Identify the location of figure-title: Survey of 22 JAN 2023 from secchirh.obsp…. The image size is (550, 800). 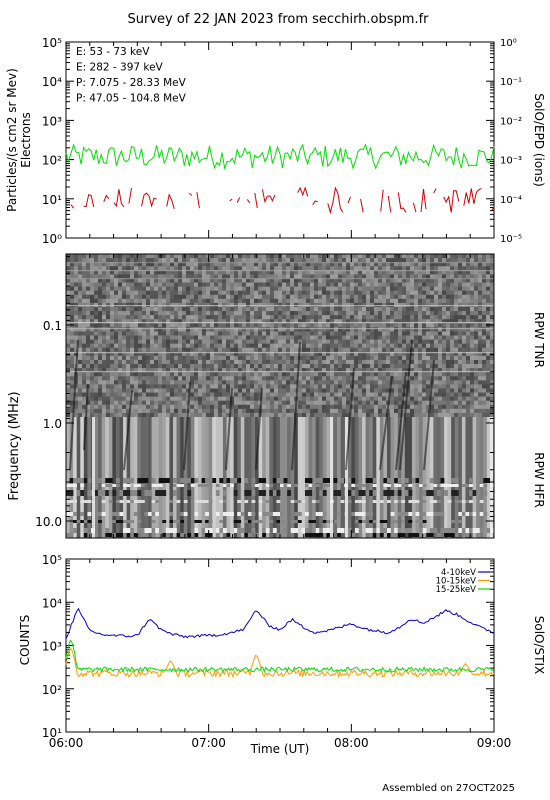
(279, 19).